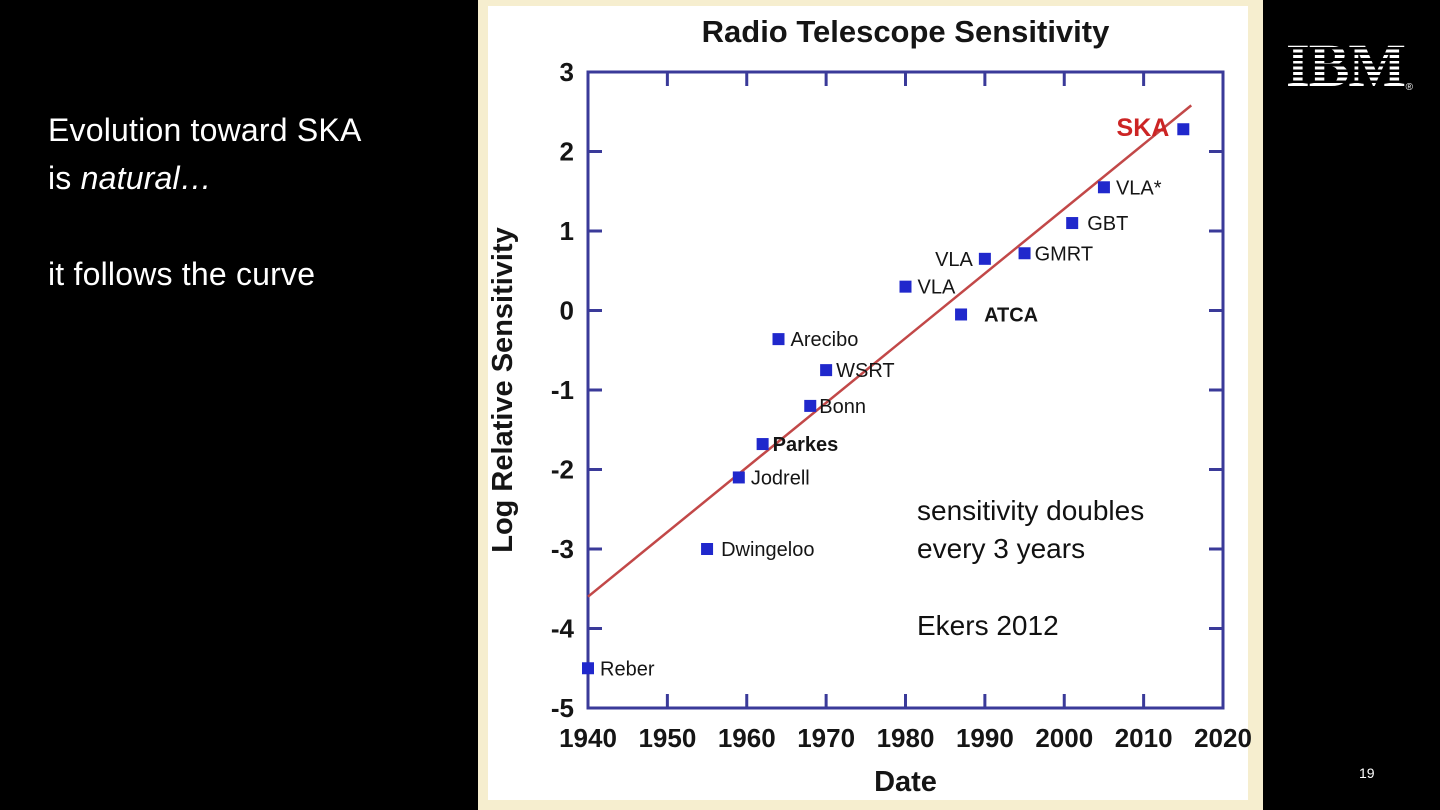 The image size is (1440, 810). I want to click on y-axis-title: Log Relative Sensitivity, so click(503, 390).